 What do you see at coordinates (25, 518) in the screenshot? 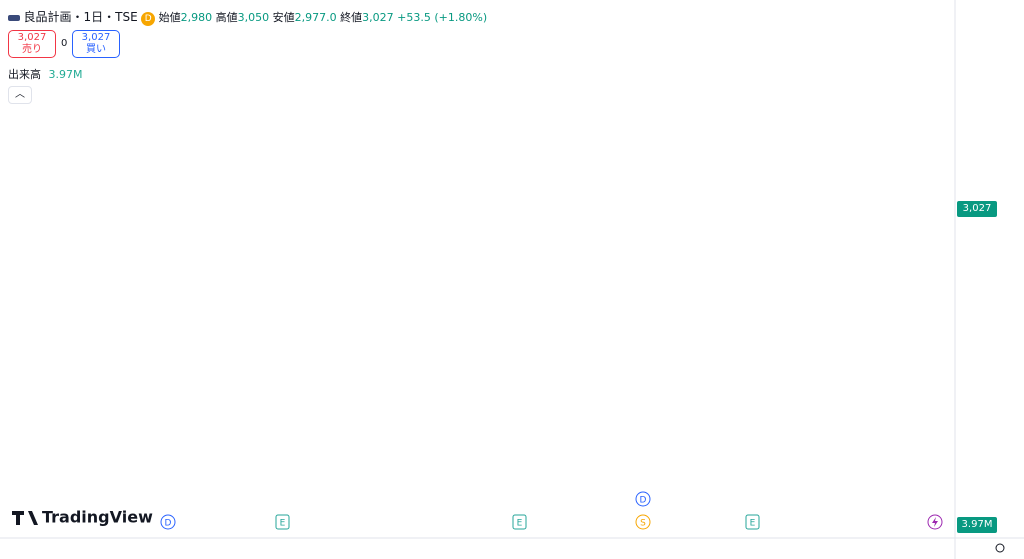
I see `brand-icon` at bounding box center [25, 518].